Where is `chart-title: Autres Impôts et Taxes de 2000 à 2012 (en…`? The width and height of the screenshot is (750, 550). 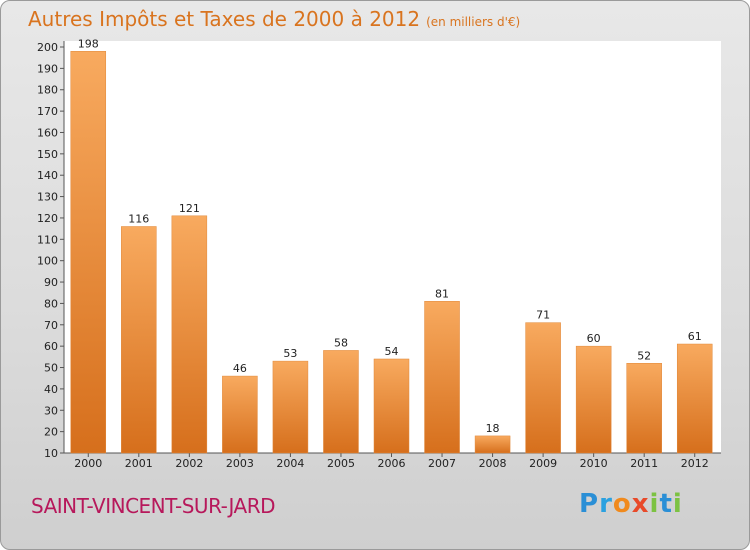
chart-title: Autres Impôts et Taxes de 2000 à 2012 (en… is located at coordinates (274, 19).